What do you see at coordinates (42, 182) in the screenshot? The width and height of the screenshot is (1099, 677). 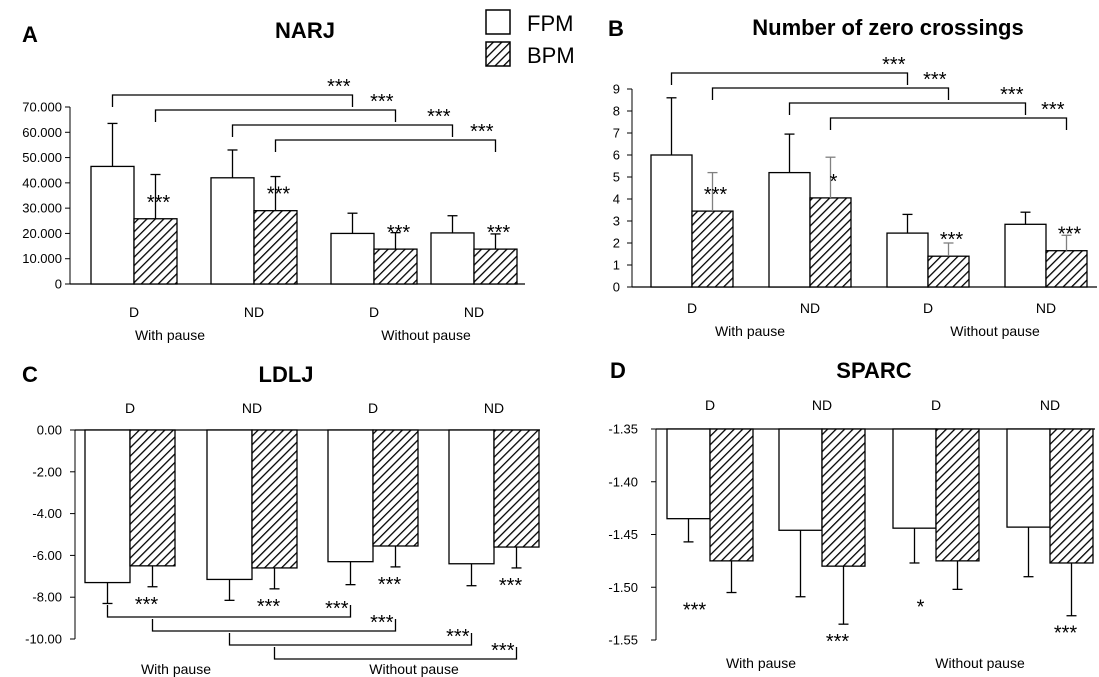 I see `y-tick-label-a: 40.000` at bounding box center [42, 182].